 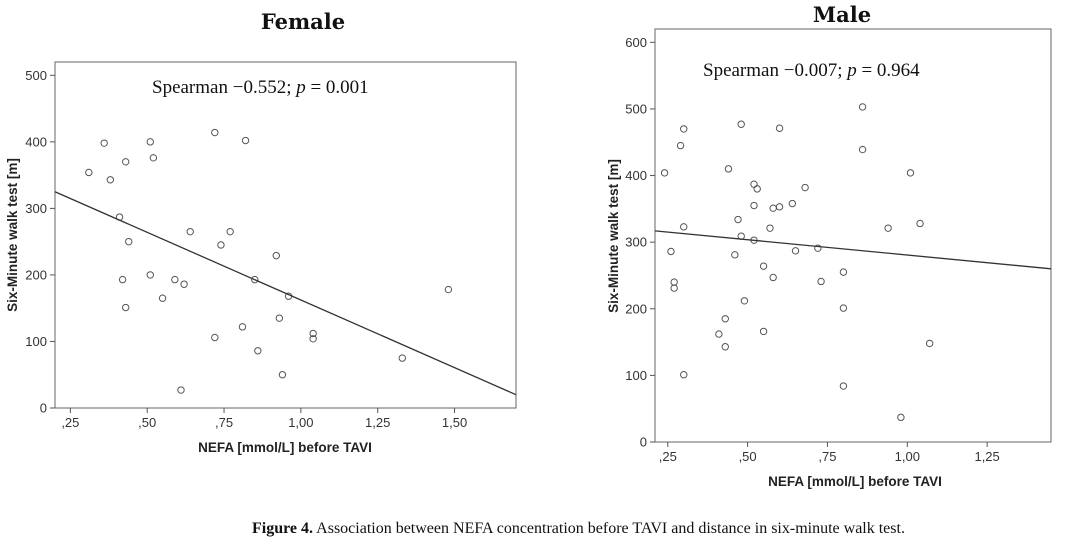 I want to click on caption-label: Figure 4., so click(x=283, y=528).